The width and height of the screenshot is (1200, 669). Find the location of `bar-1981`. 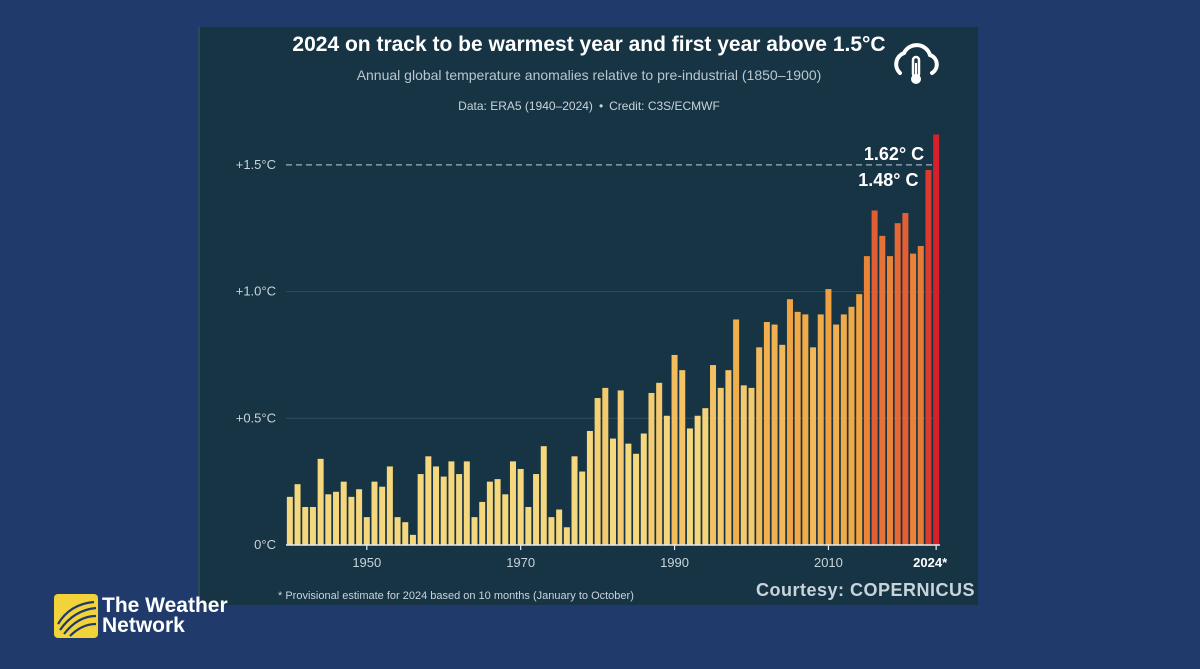

bar-1981 is located at coordinates (605, 466).